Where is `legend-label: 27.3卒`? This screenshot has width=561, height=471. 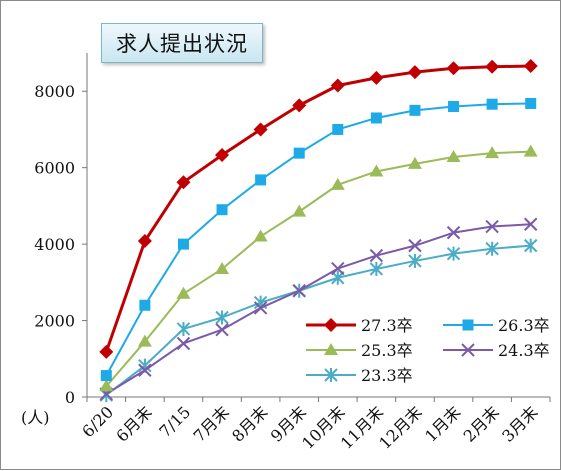 legend-label: 27.3卒 is located at coordinates (387, 325).